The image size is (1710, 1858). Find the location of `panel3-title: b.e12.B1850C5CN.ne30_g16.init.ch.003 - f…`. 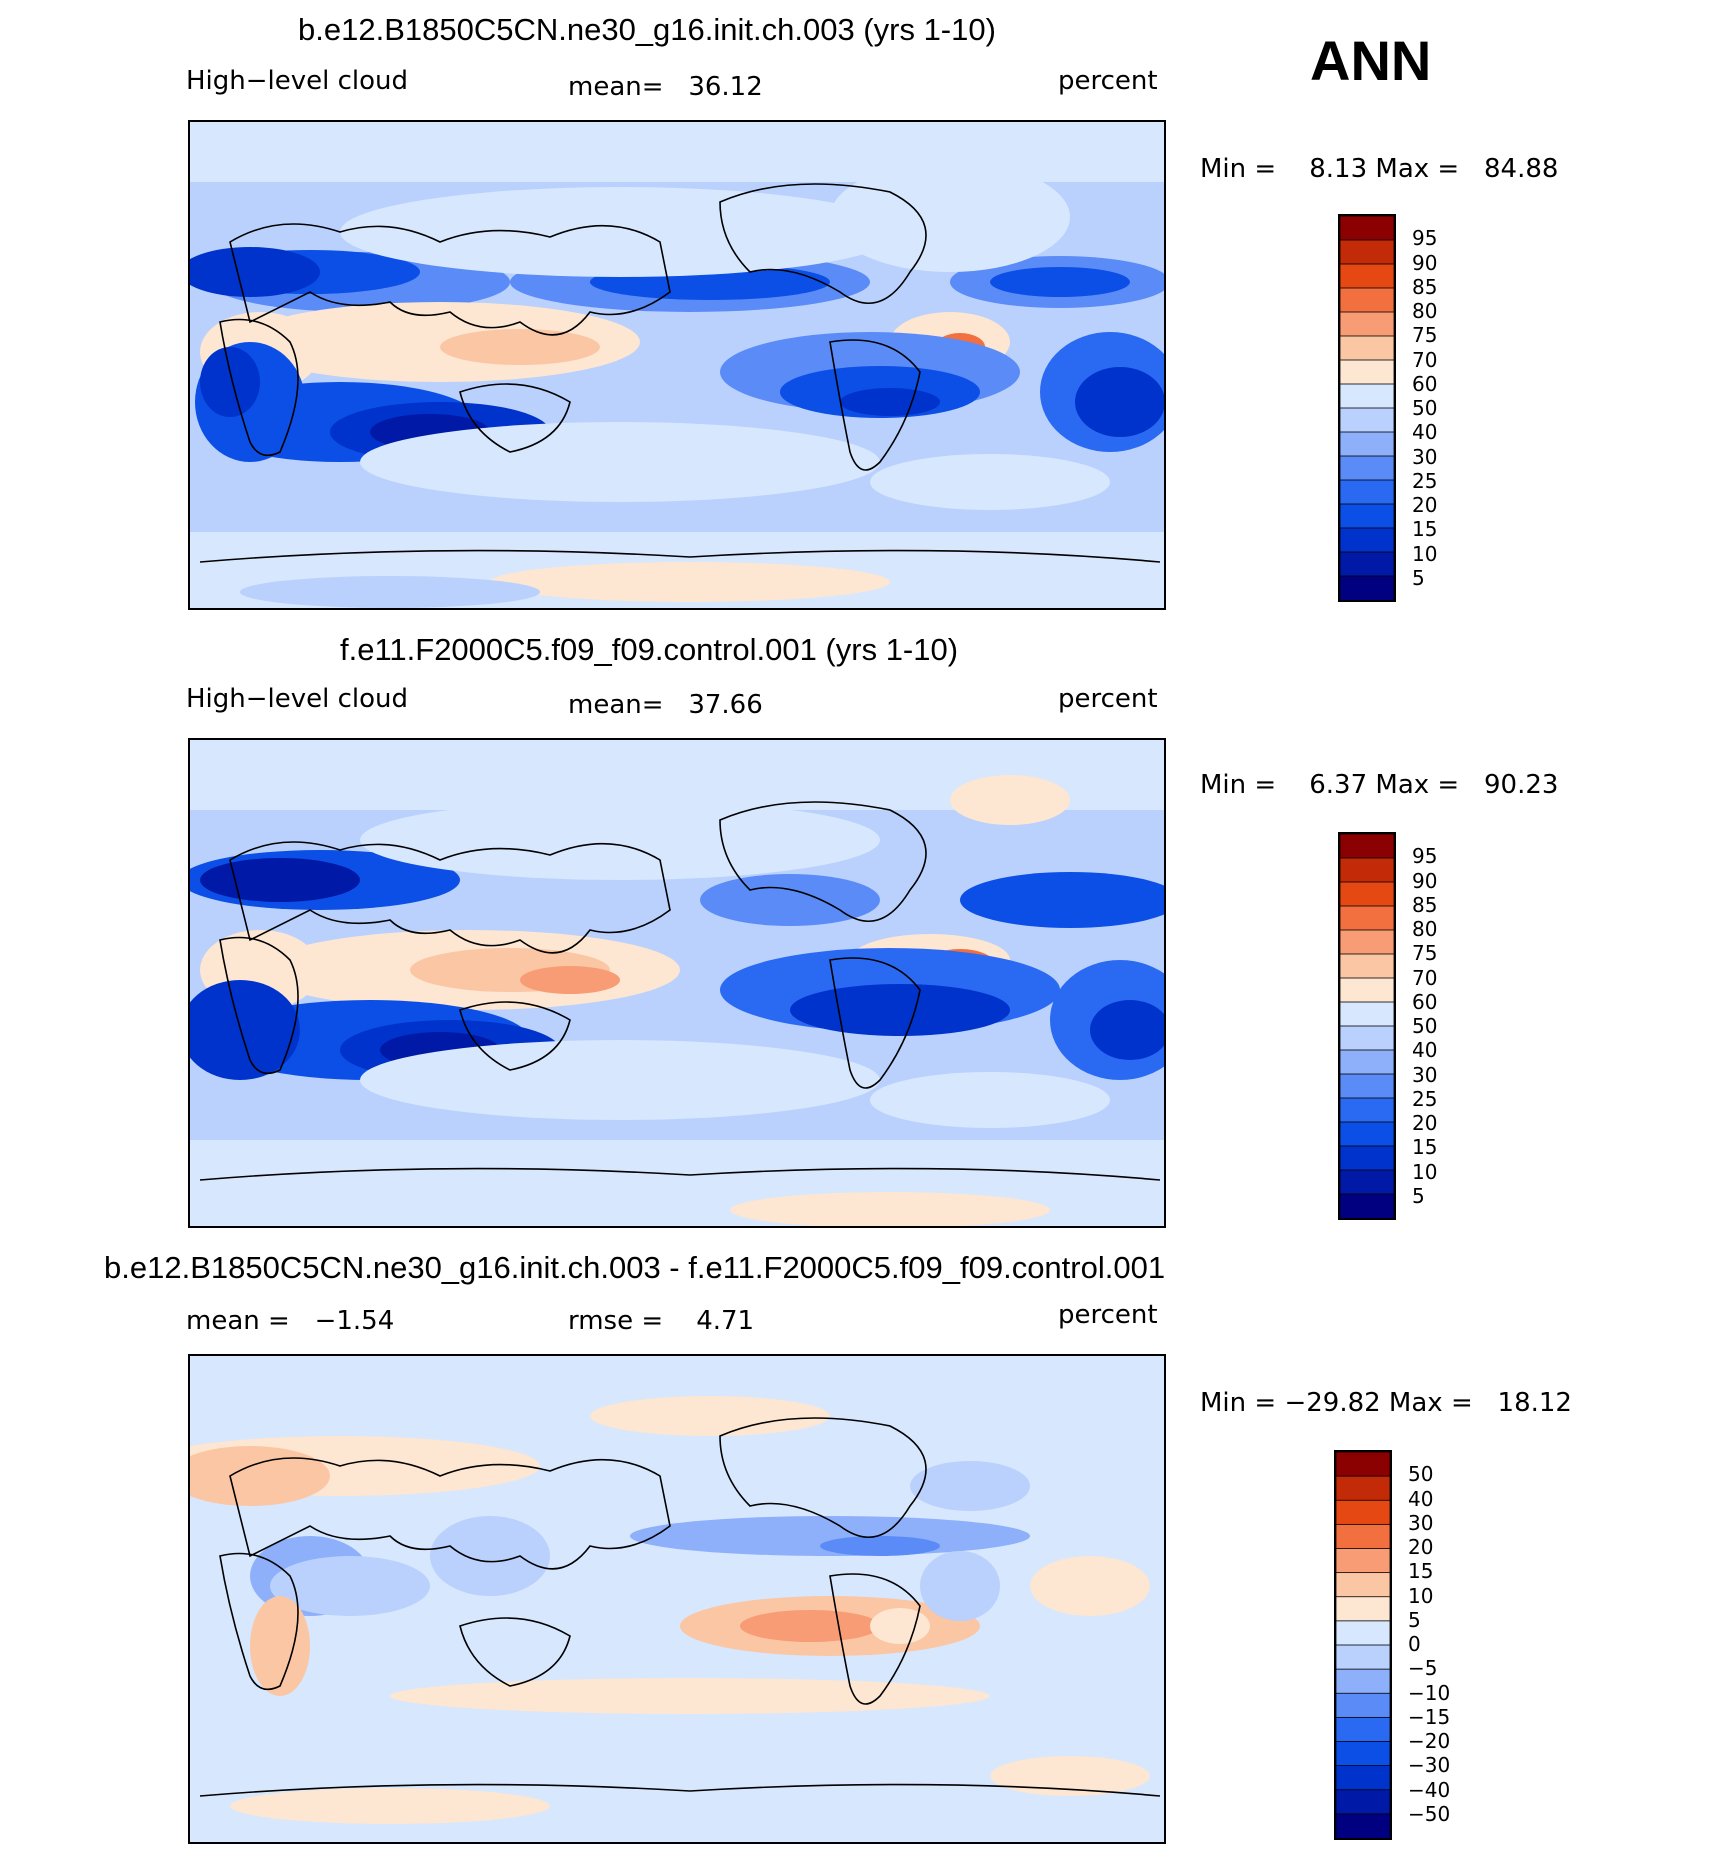

panel3-title: b.e12.B1850C5CN.ne30_g16.init.ch.003 - f… is located at coordinates (635, 1267).